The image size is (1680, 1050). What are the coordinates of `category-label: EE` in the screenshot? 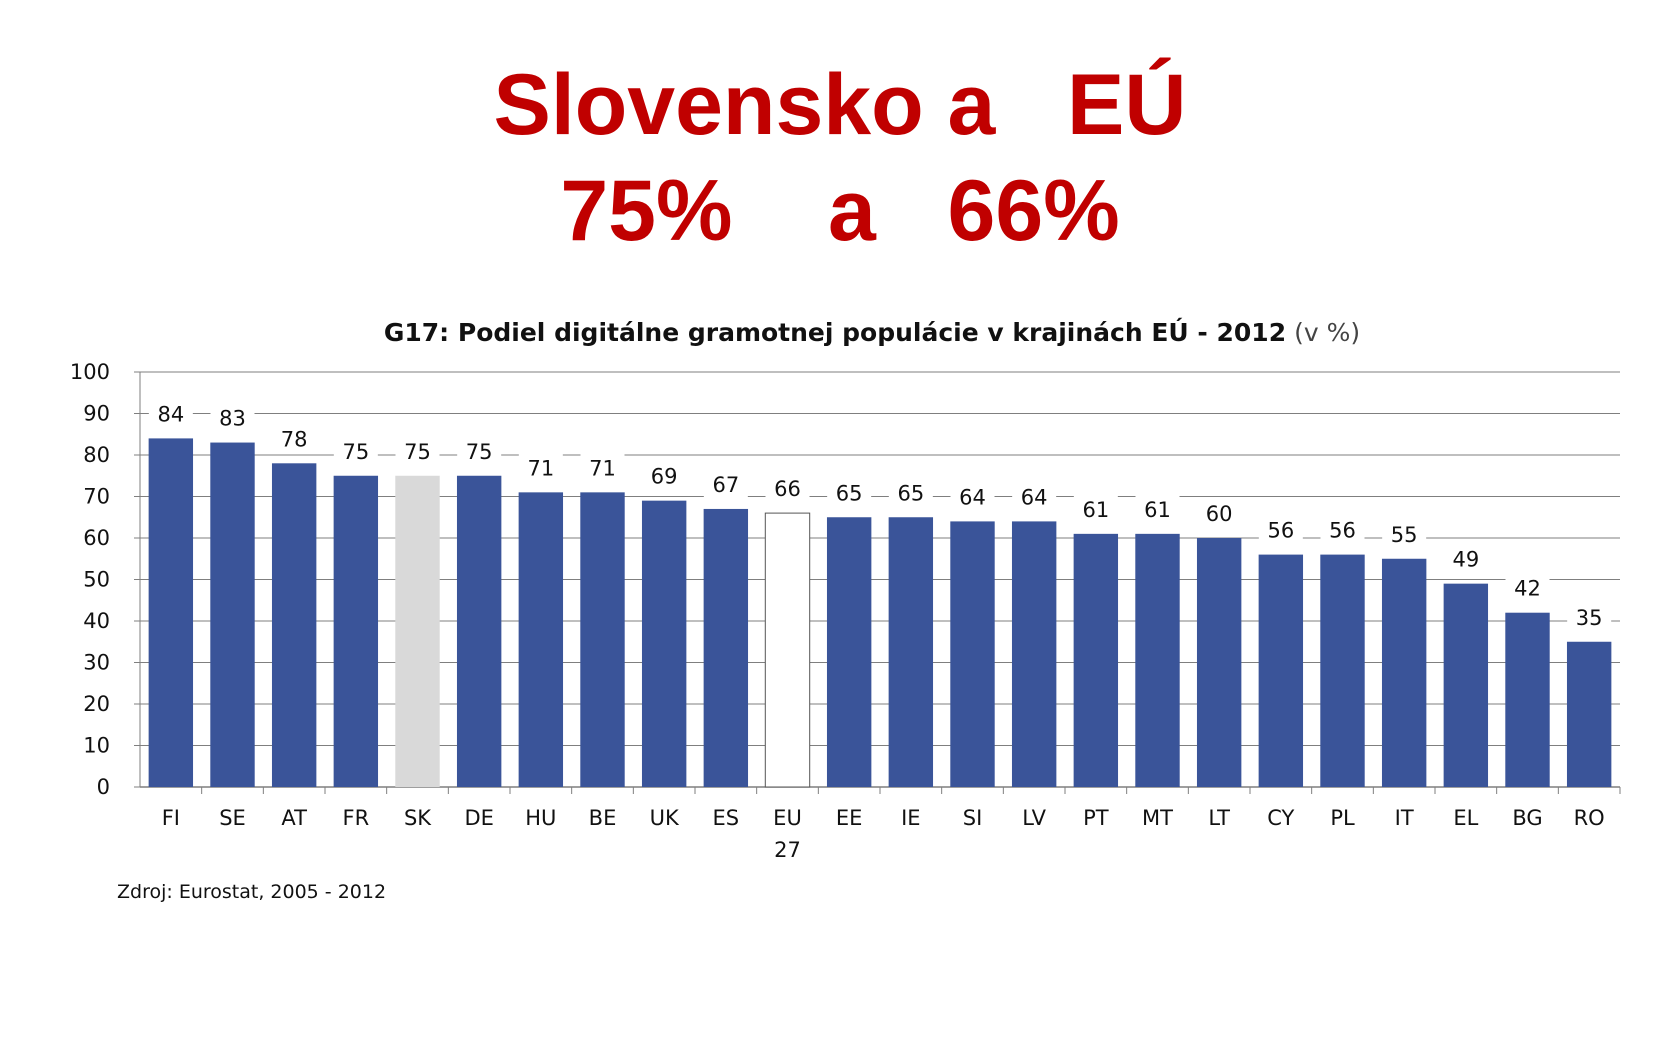 It's located at (849, 818).